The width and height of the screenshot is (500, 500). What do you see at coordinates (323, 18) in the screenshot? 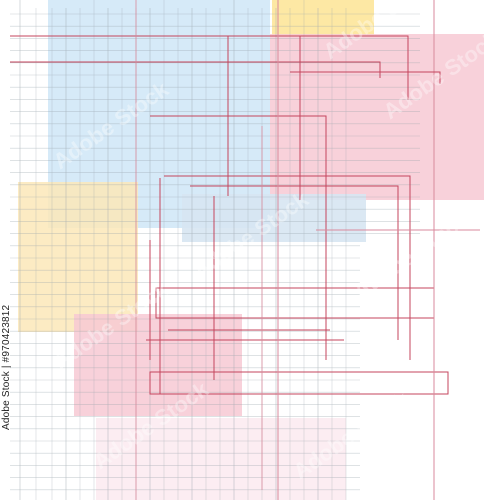
I see `yellow-block-top` at bounding box center [323, 18].